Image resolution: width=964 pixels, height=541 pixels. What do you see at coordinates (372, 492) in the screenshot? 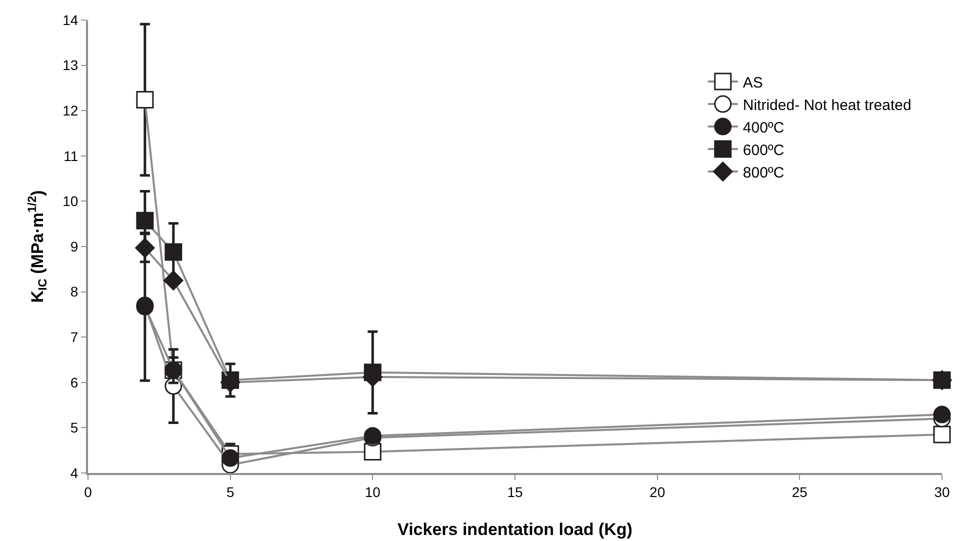
I see `x-tick-label: 10` at bounding box center [372, 492].